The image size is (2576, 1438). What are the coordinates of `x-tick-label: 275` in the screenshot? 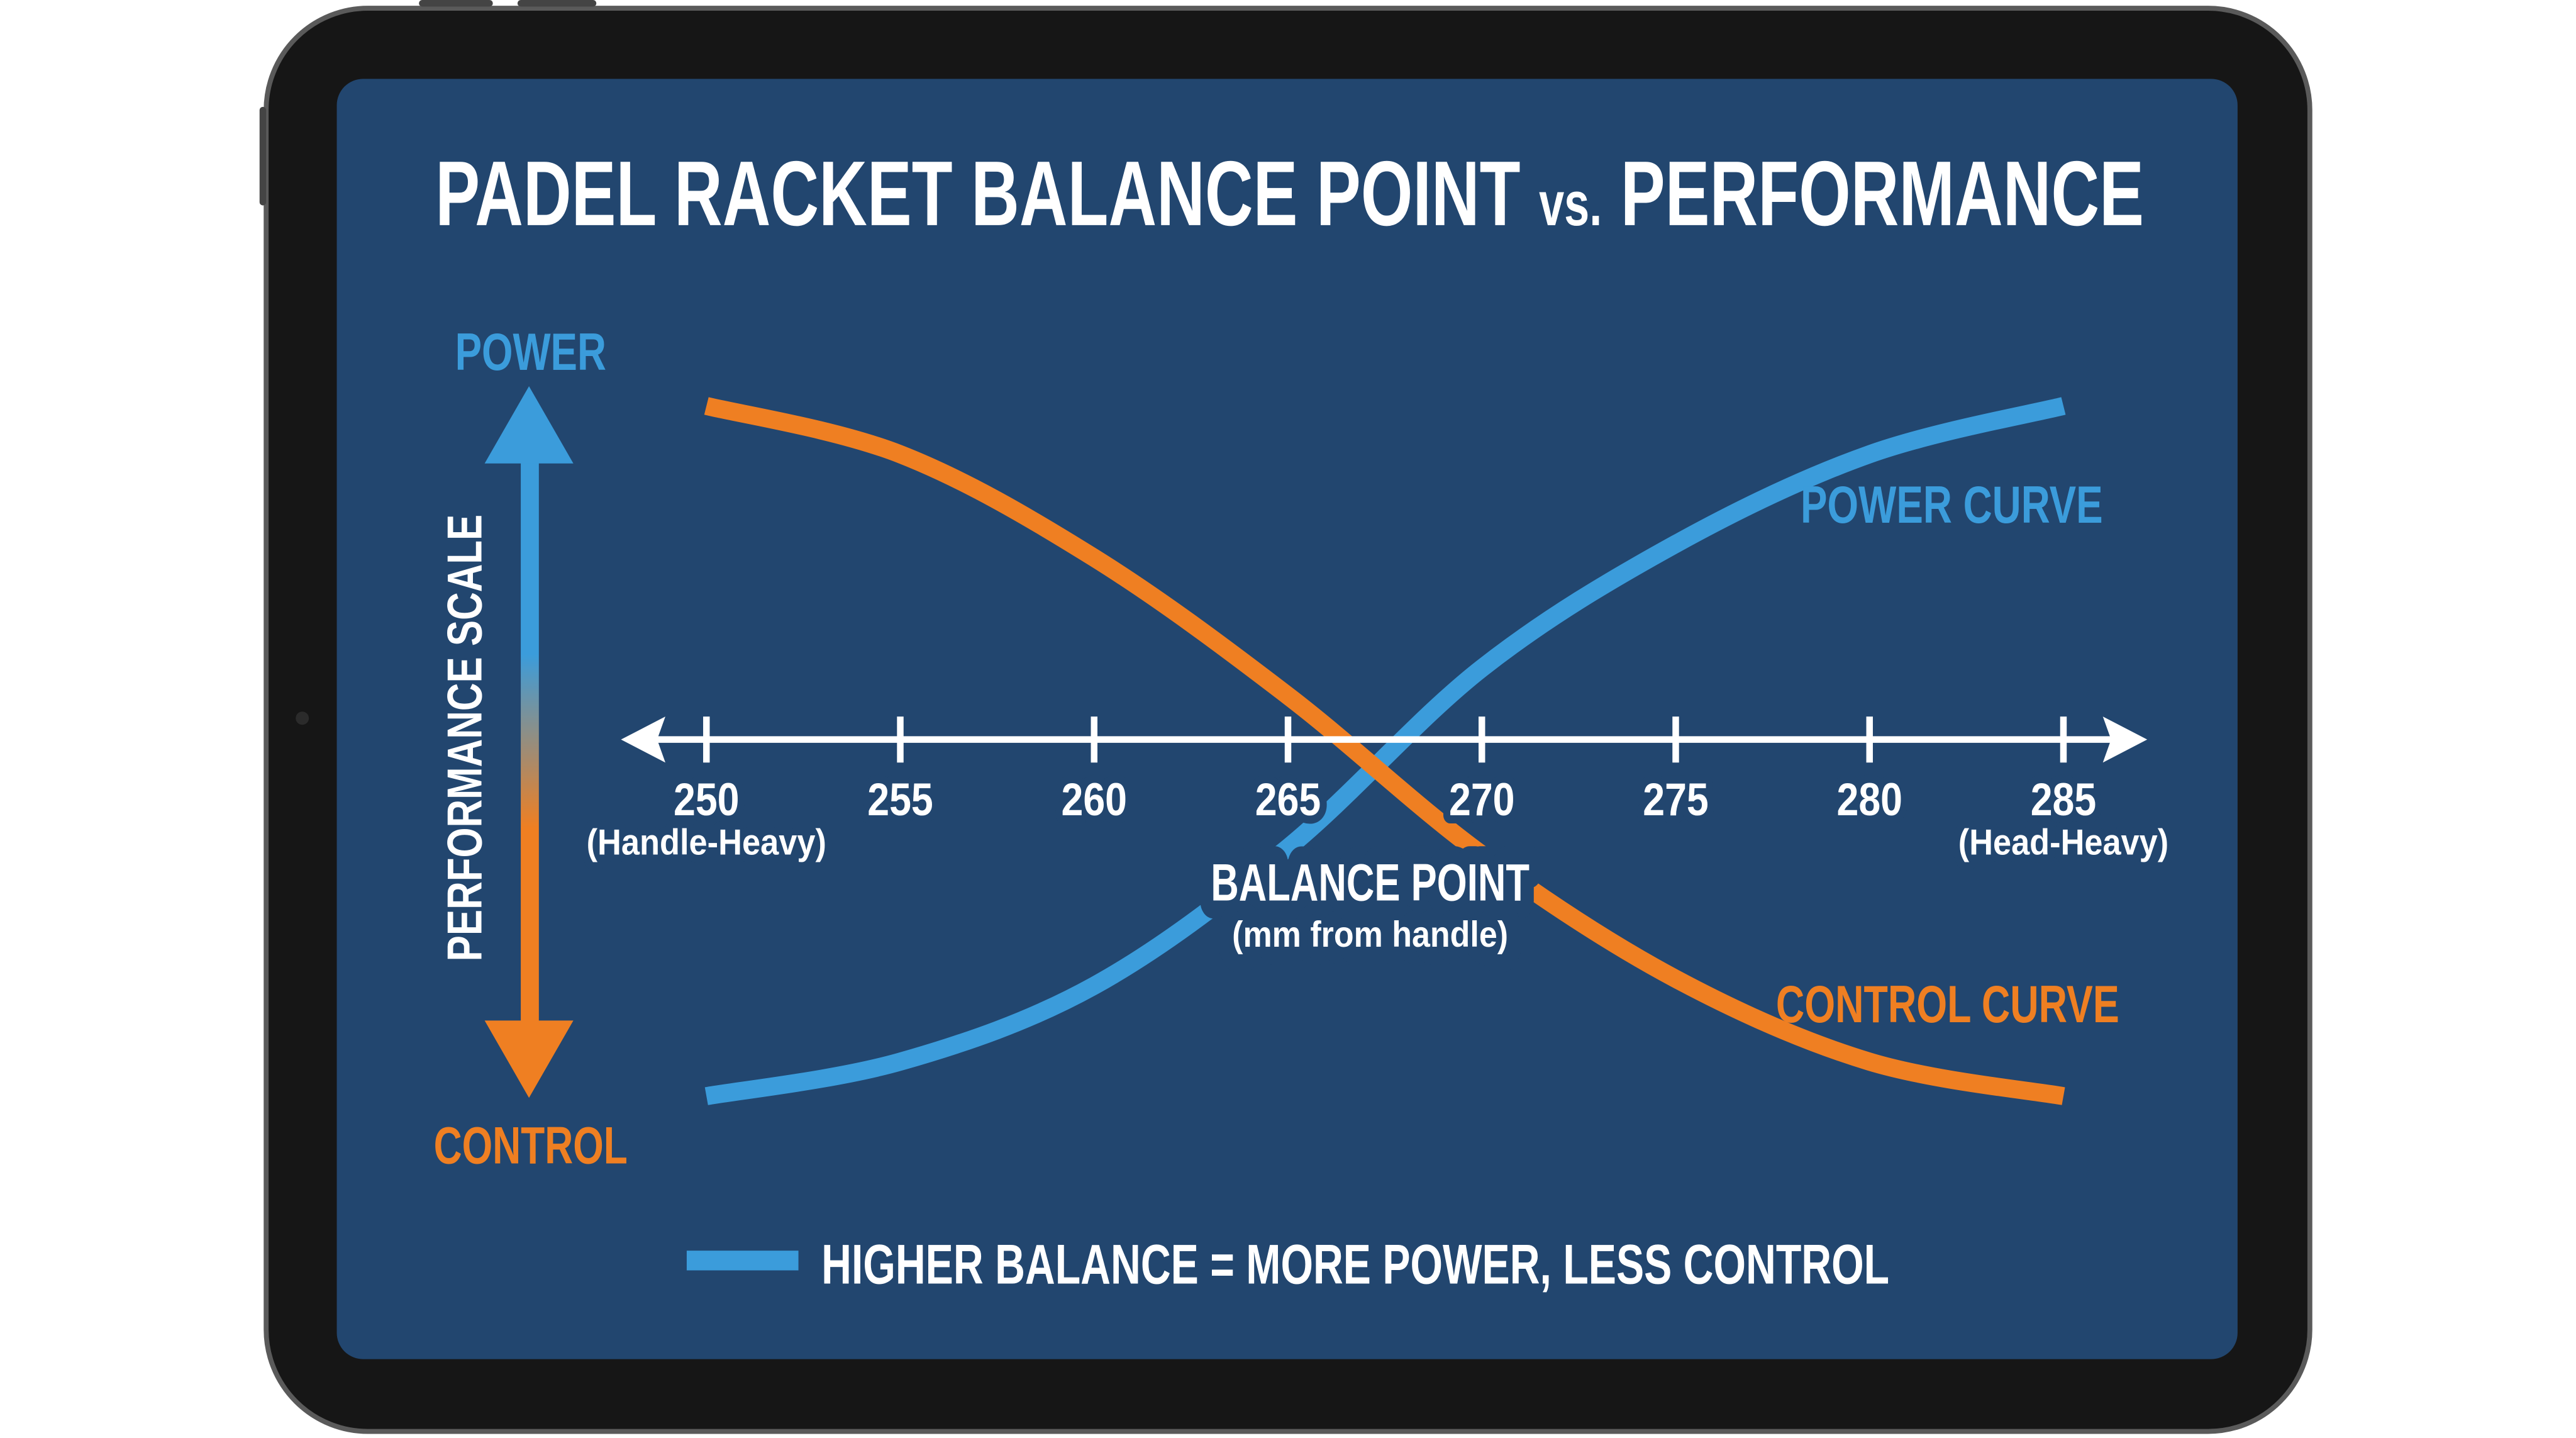 It's located at (1675, 799).